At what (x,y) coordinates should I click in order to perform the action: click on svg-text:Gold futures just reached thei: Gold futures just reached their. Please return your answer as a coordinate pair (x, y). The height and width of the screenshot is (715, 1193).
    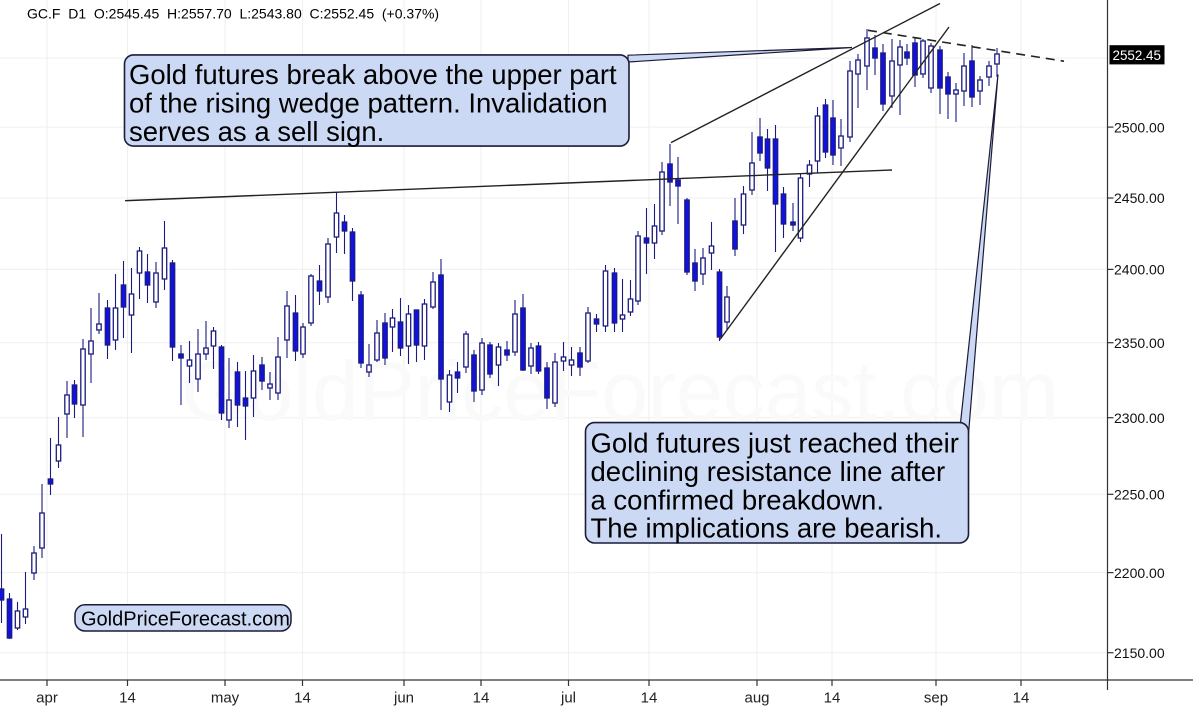
    Looking at the image, I should click on (775, 443).